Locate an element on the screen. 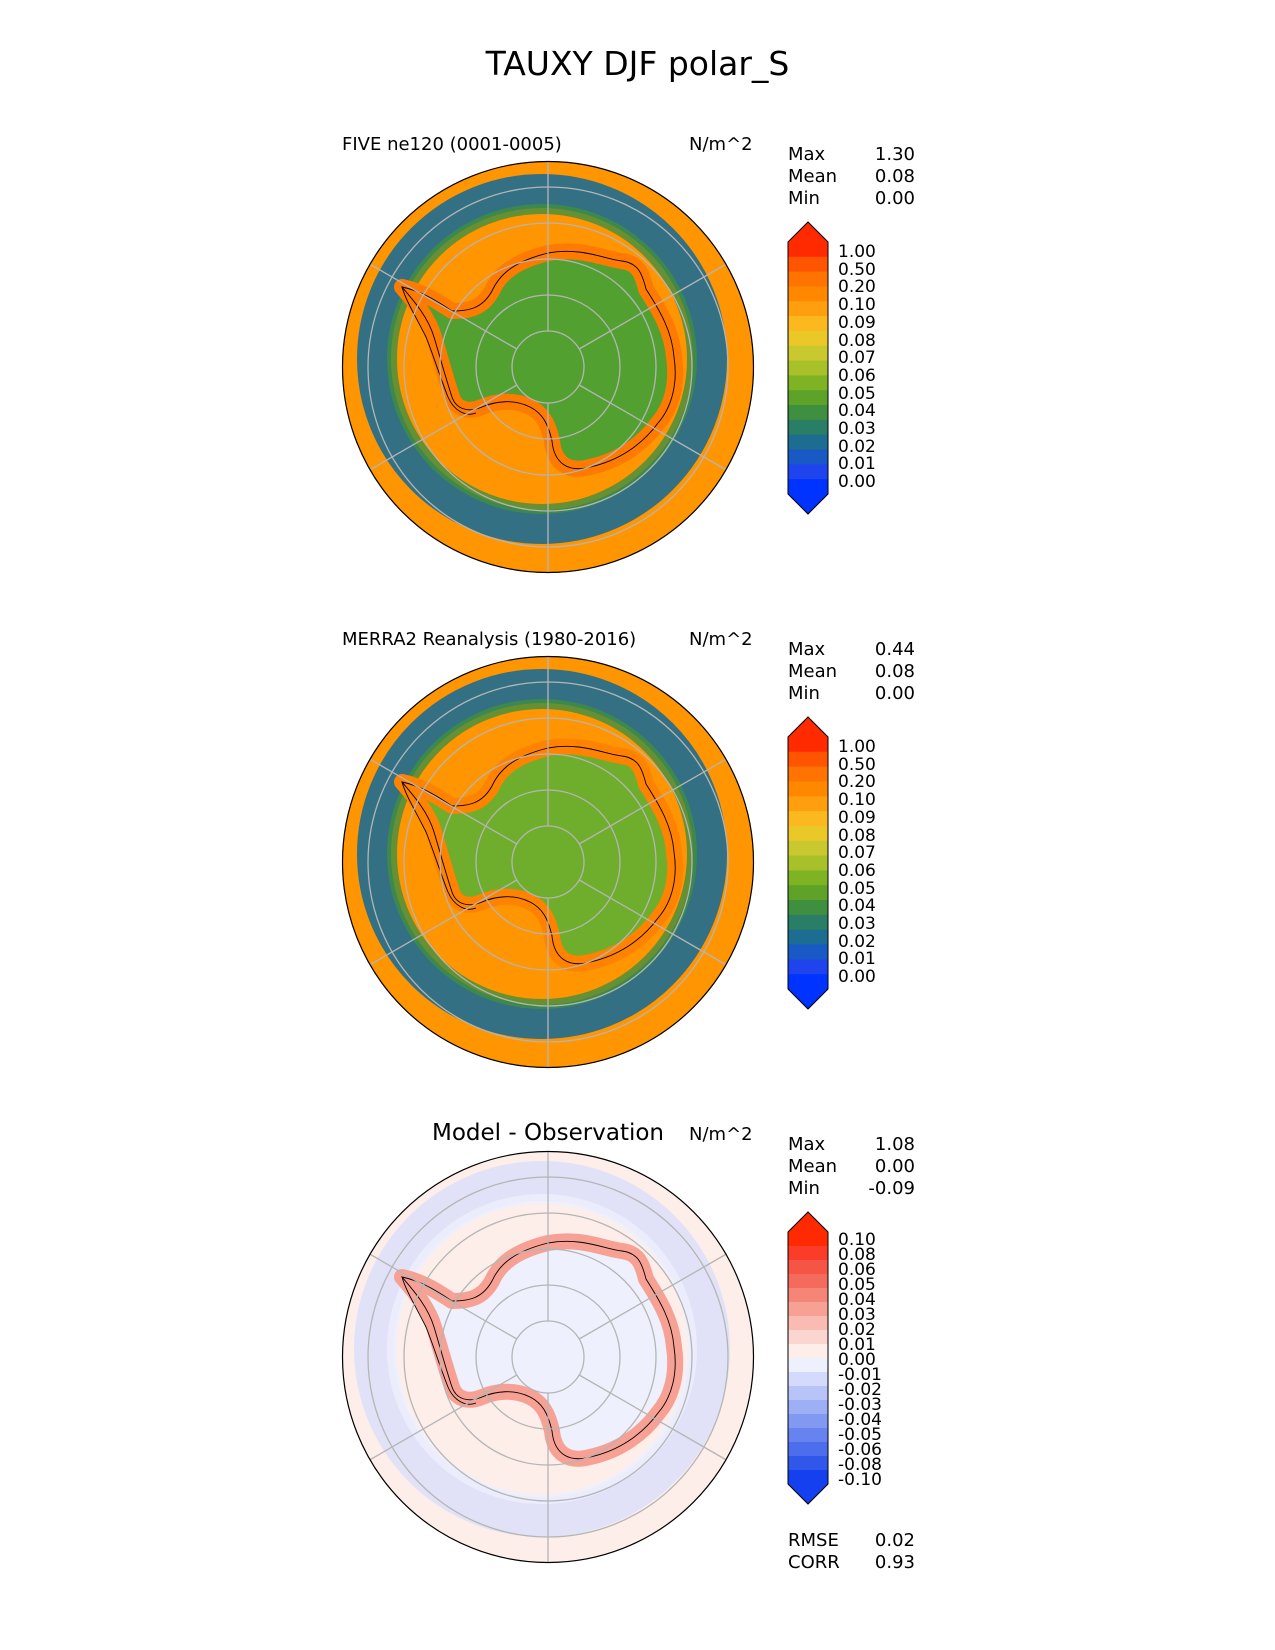 This screenshot has width=1275, height=1650. colorbar-tick: 0.05 is located at coordinates (857, 1285).